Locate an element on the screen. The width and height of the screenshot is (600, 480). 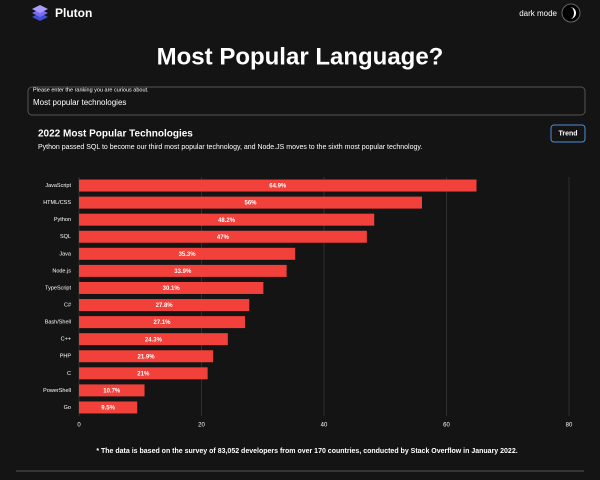
y-tick-label: Go is located at coordinates (67, 408).